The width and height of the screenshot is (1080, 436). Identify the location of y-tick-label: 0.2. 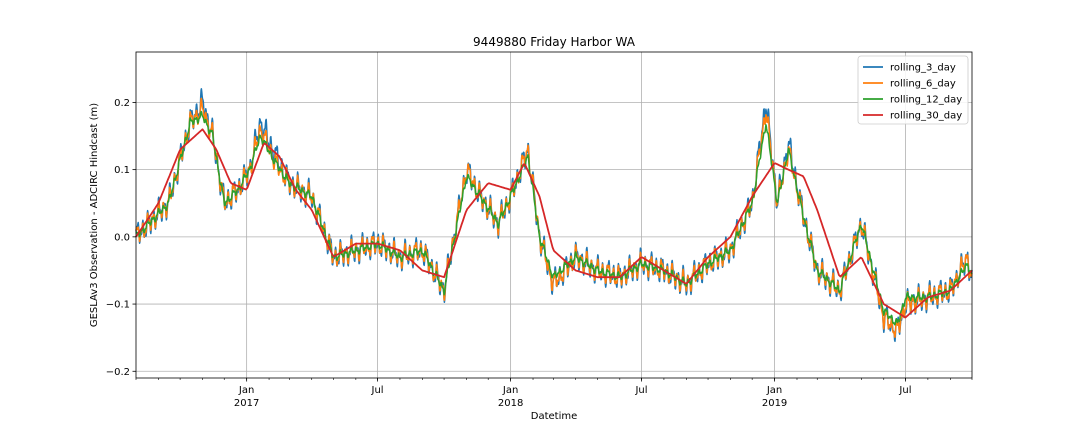
(122, 103).